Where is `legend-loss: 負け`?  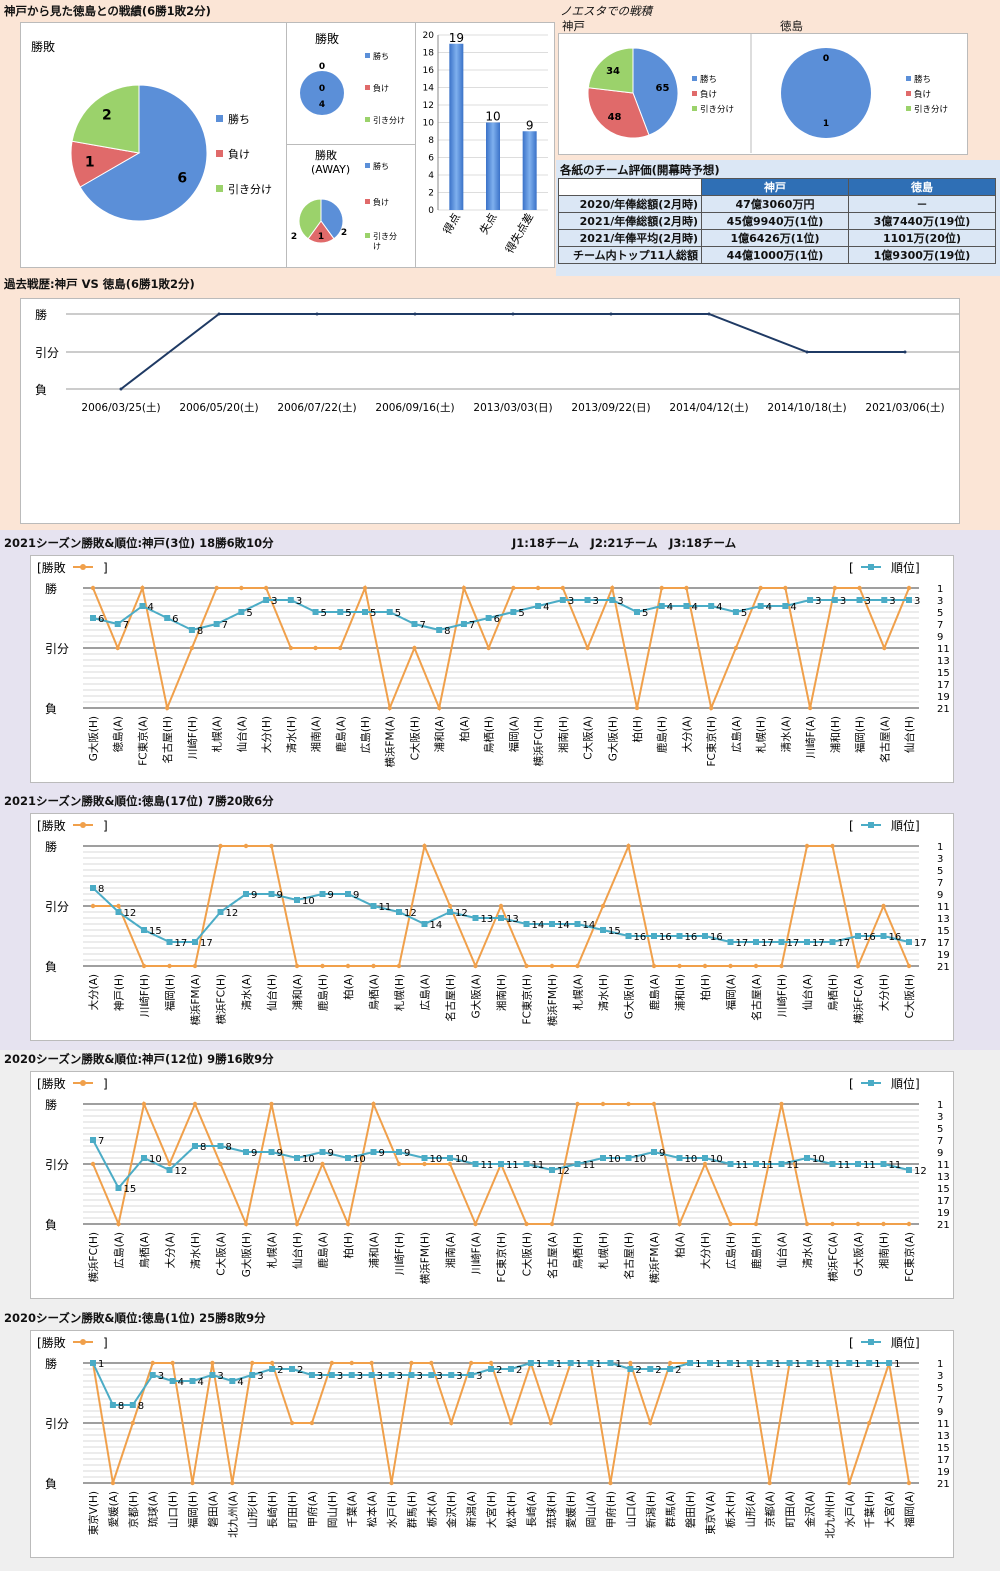 legend-loss: 負け is located at coordinates (239, 154).